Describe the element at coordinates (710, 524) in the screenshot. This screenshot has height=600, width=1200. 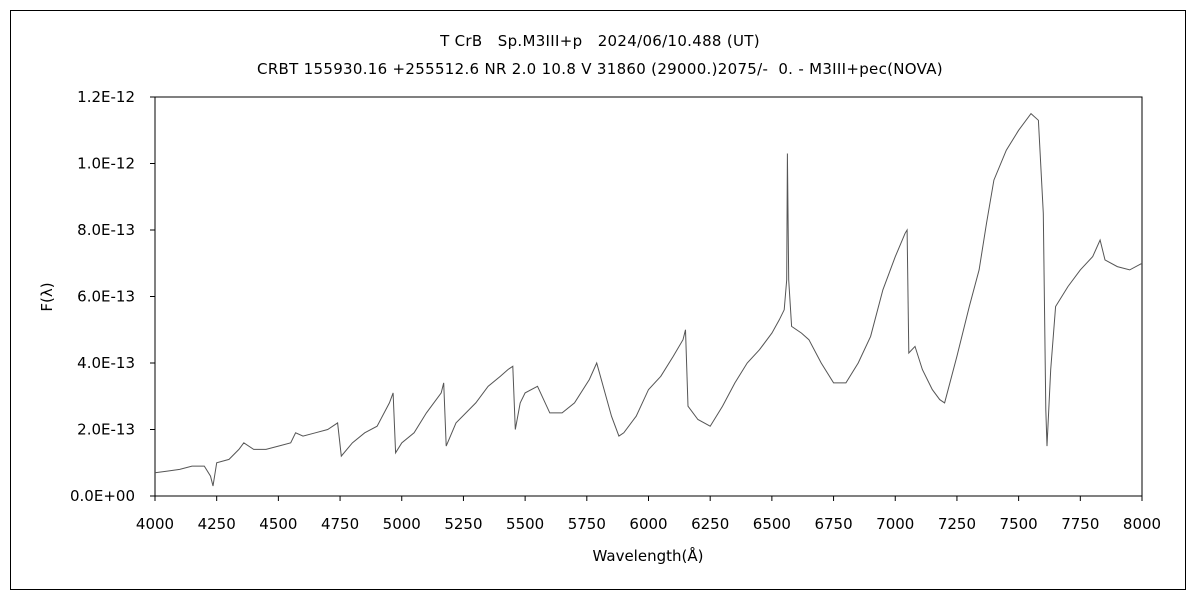
I see `x-tick-label: 6250` at that location.